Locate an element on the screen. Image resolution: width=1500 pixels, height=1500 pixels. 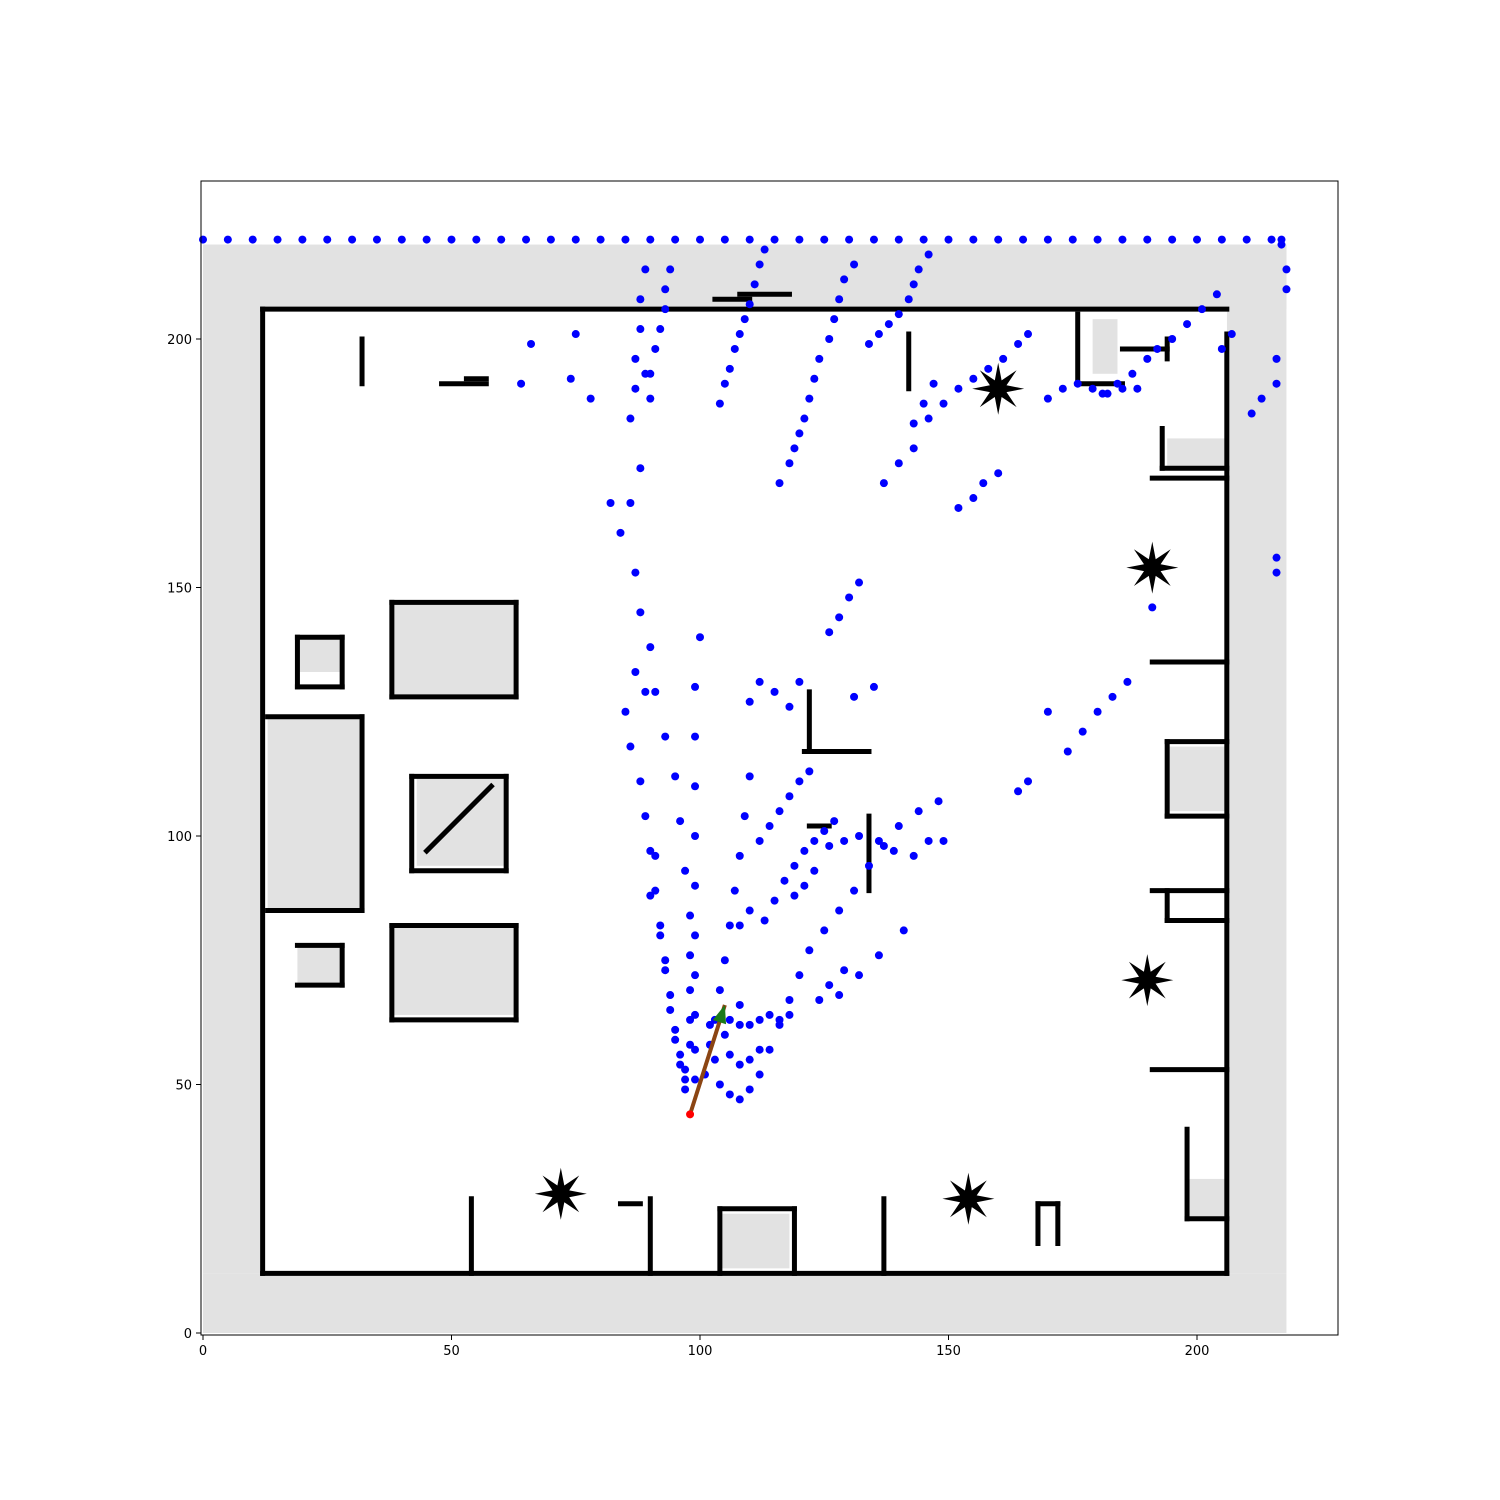
x-tick-label-0: 0 is located at coordinates (203, 1351).